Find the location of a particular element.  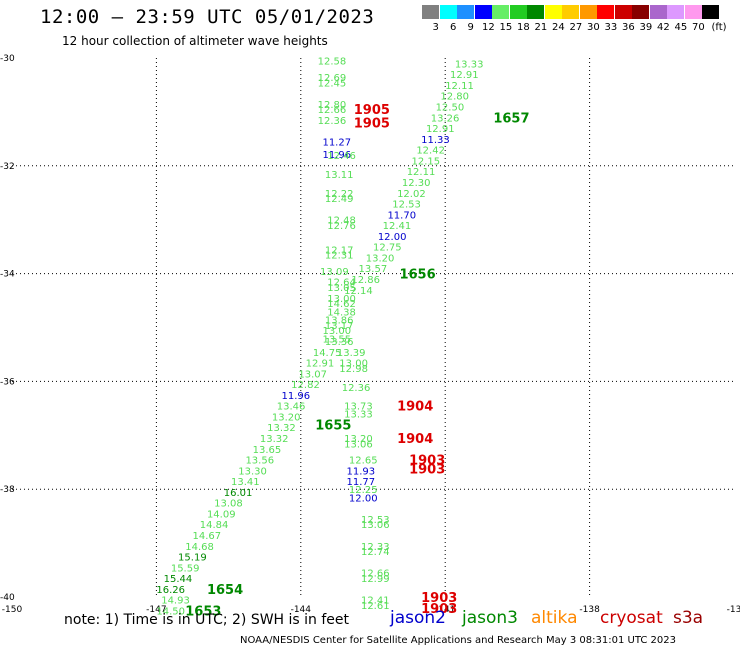

wave-height-value: 12.25 is located at coordinates (363, 490).